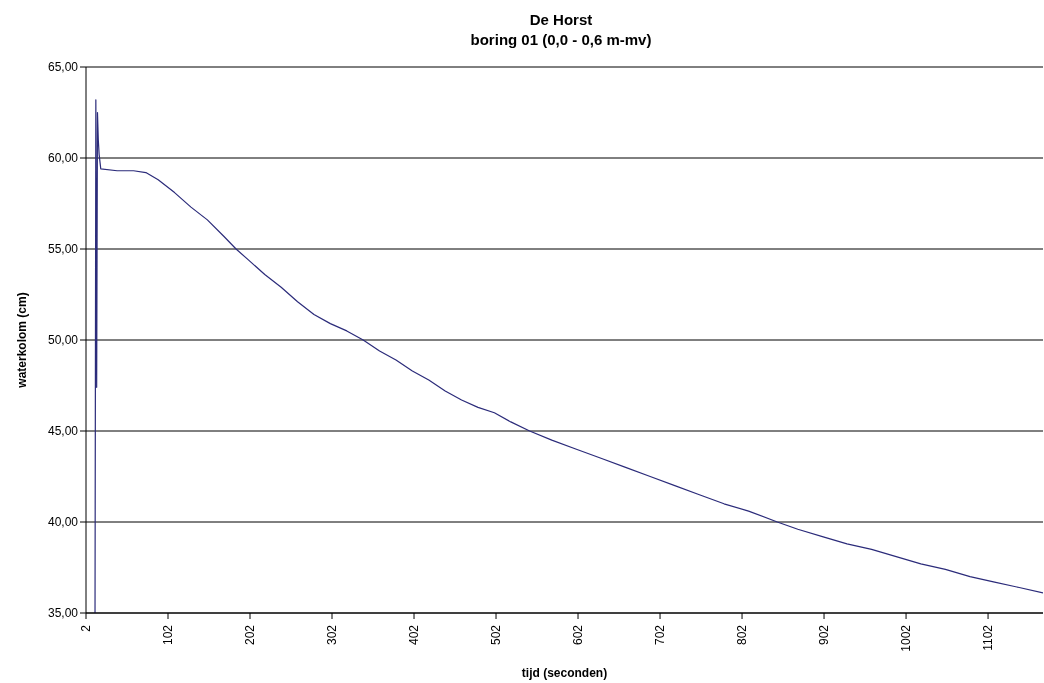  What do you see at coordinates (63, 158) in the screenshot?
I see `y-tick-label: 60,00` at bounding box center [63, 158].